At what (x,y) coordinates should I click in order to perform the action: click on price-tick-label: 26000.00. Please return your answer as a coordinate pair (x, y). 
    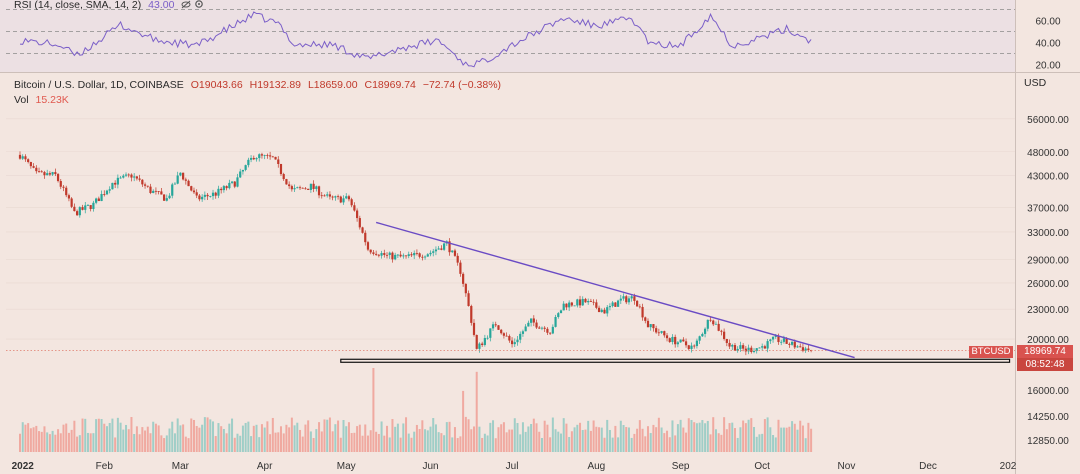
    Looking at the image, I should click on (1048, 284).